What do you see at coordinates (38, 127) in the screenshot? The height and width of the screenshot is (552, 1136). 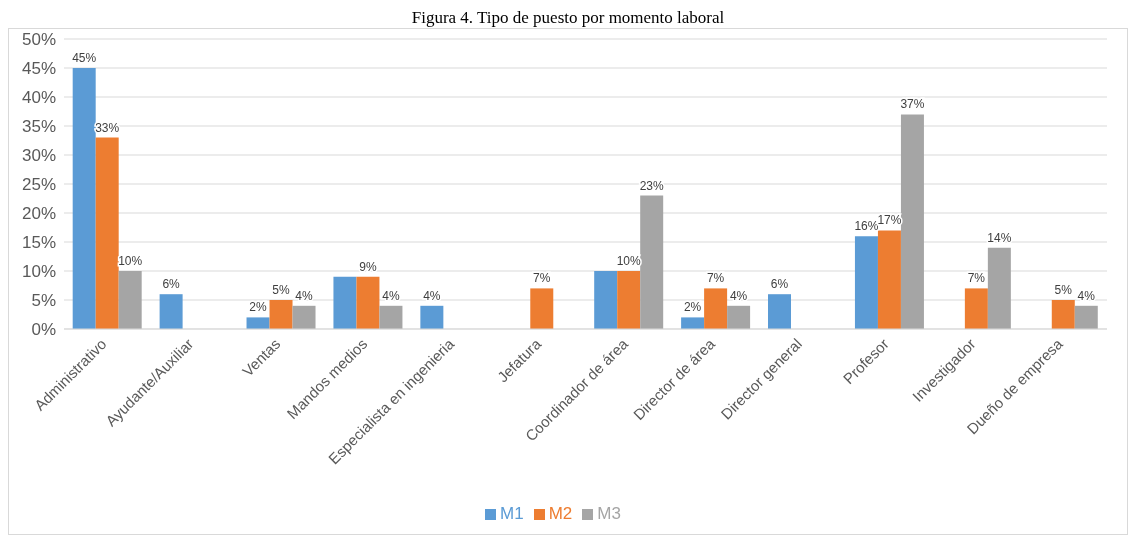 I see `y-tick-label: 35%` at bounding box center [38, 127].